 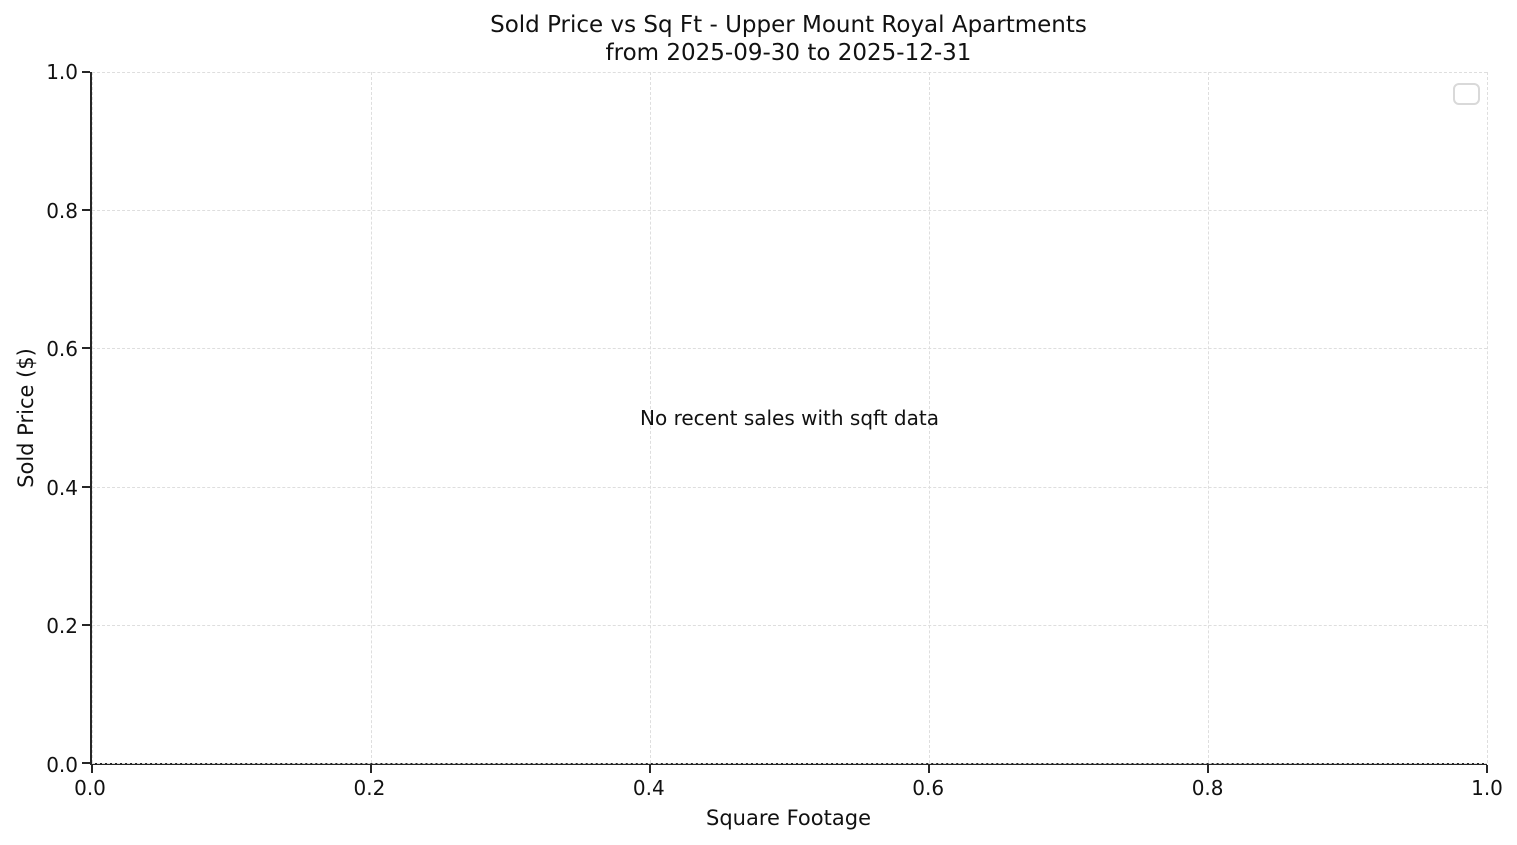 I want to click on y-tick-label: 1.0, so click(x=62, y=72).